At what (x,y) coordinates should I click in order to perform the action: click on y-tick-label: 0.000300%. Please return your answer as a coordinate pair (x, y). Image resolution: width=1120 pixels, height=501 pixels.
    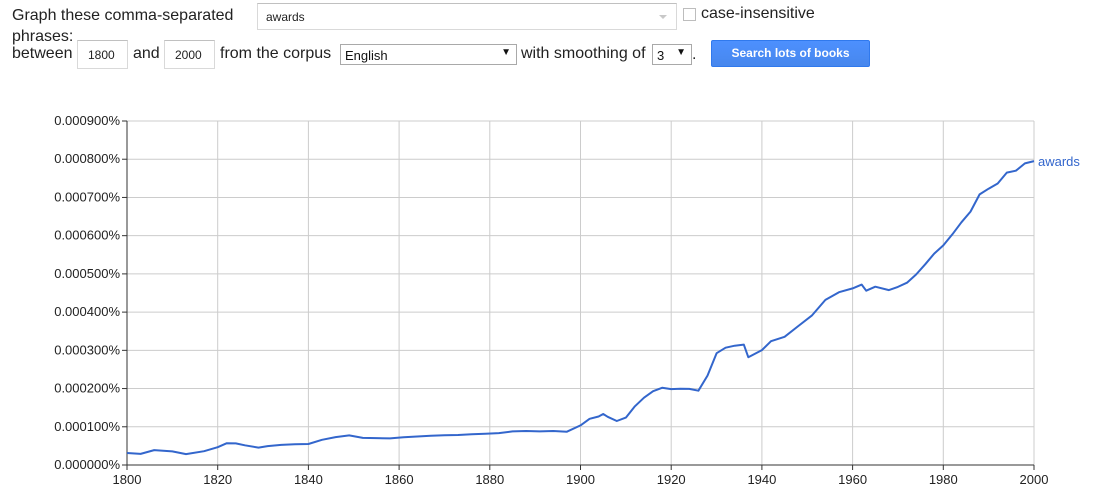
    Looking at the image, I should click on (87, 349).